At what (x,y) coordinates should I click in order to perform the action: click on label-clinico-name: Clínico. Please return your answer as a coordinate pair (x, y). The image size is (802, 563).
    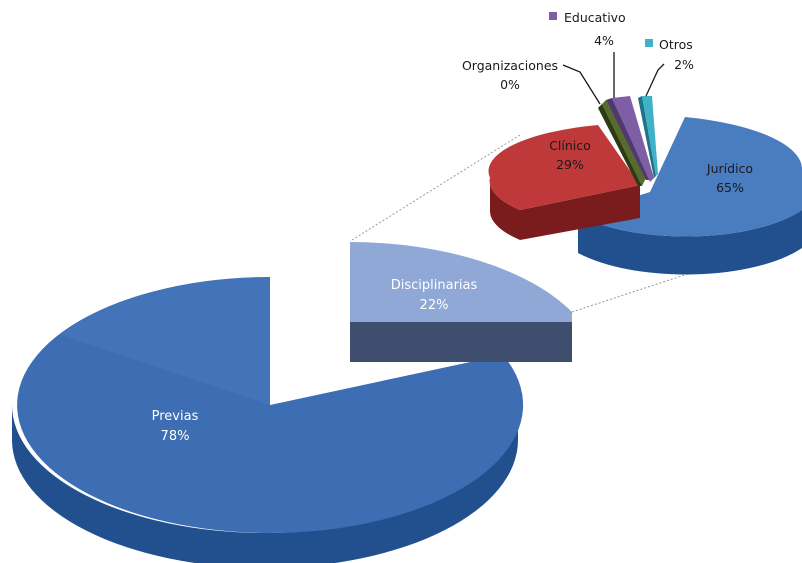
    Looking at the image, I should click on (570, 145).